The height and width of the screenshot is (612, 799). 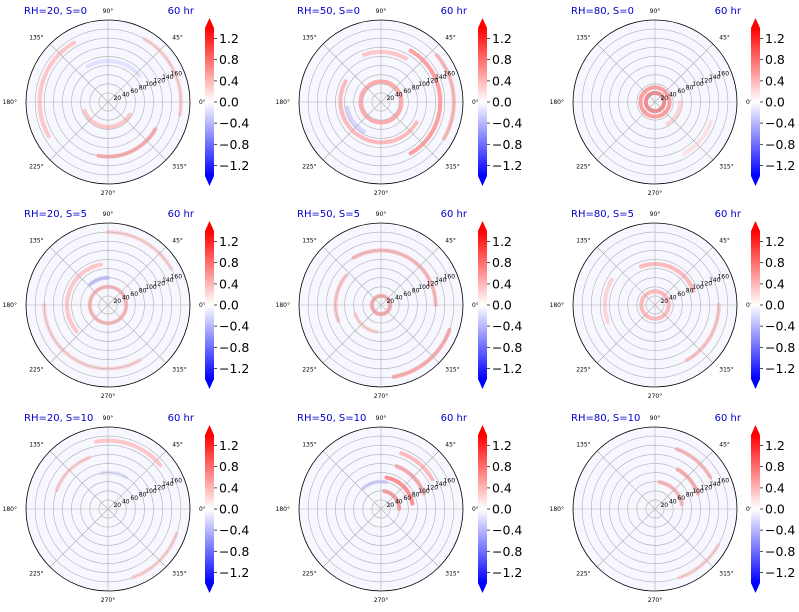 I want to click on panel-title: RH=20, S=5, so click(x=55, y=214).